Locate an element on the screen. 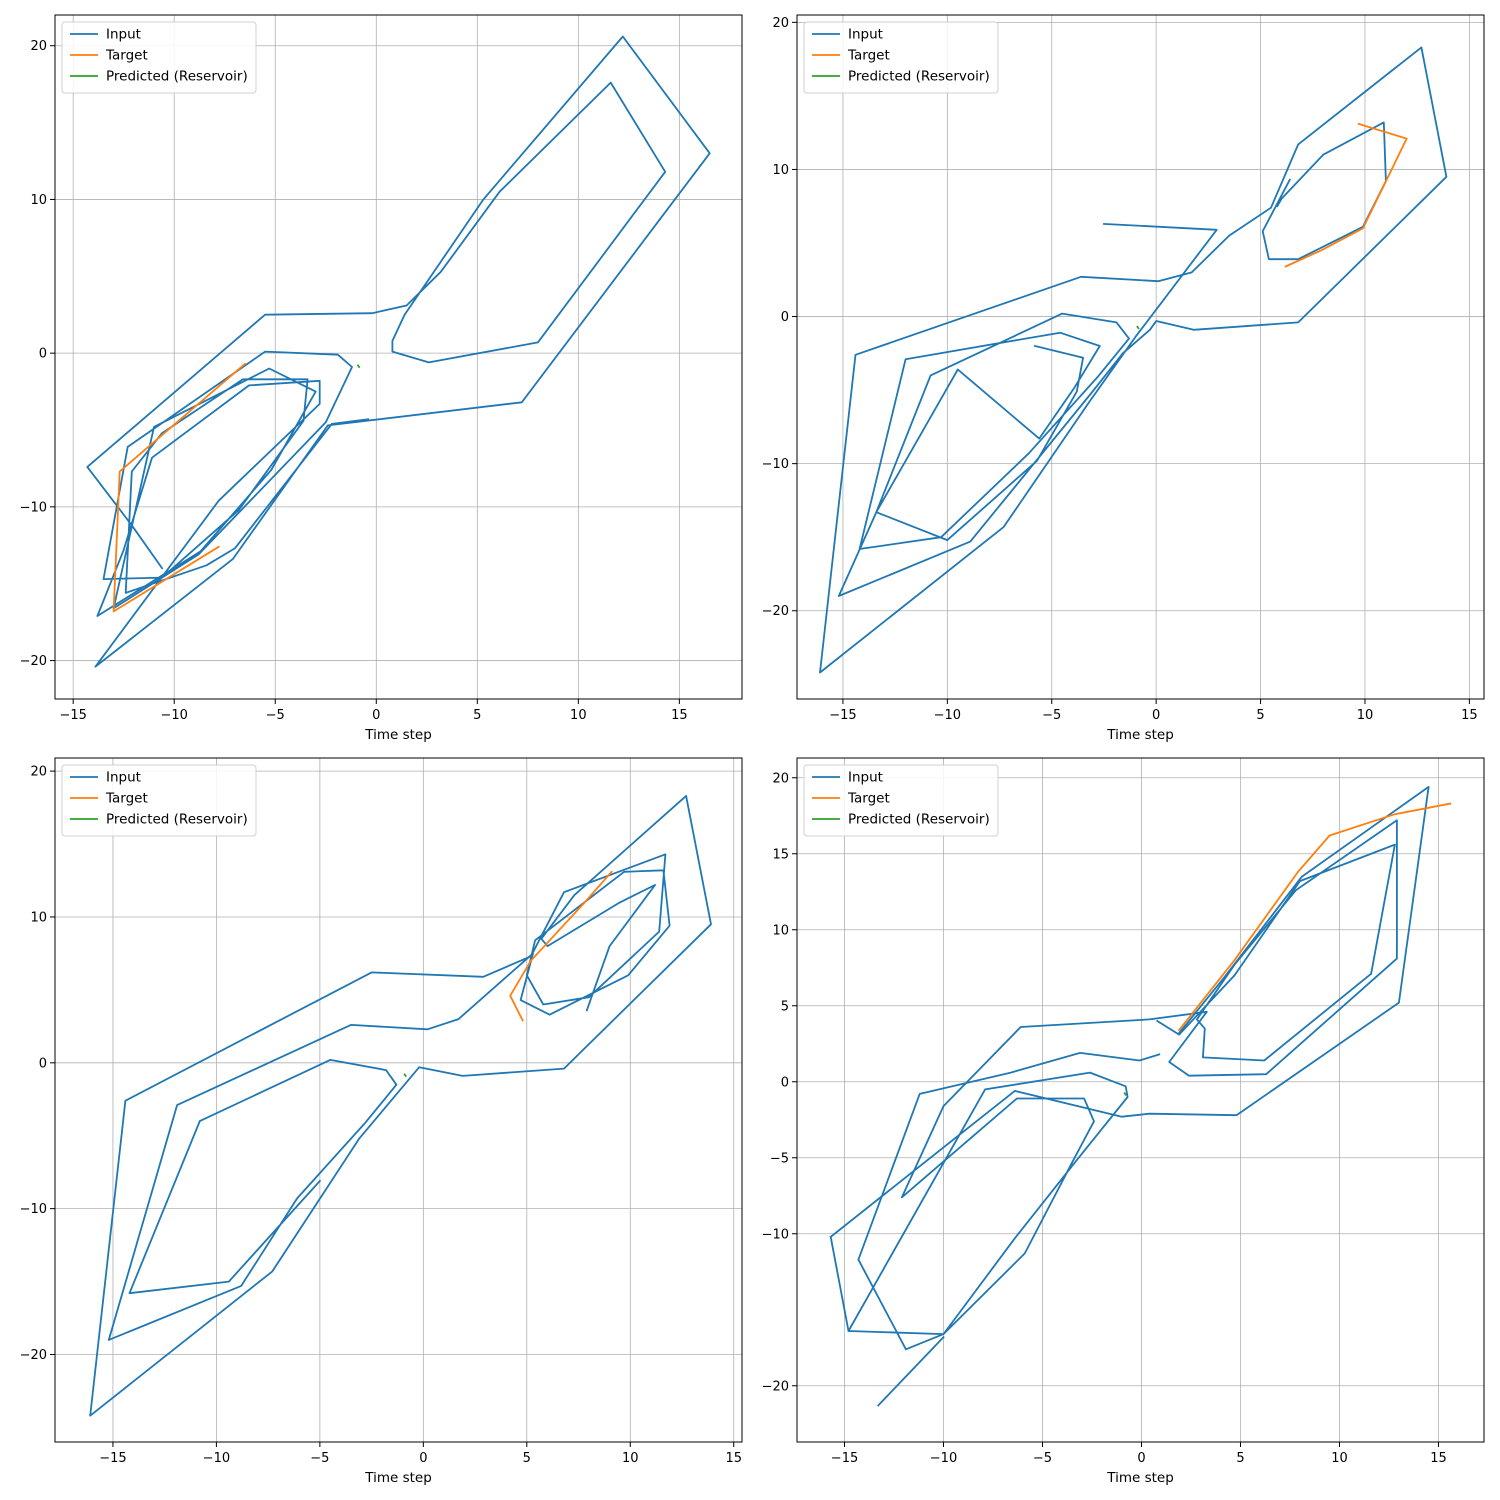 This screenshot has height=1500, width=1500. y-tick-label: 15 is located at coordinates (780, 854).